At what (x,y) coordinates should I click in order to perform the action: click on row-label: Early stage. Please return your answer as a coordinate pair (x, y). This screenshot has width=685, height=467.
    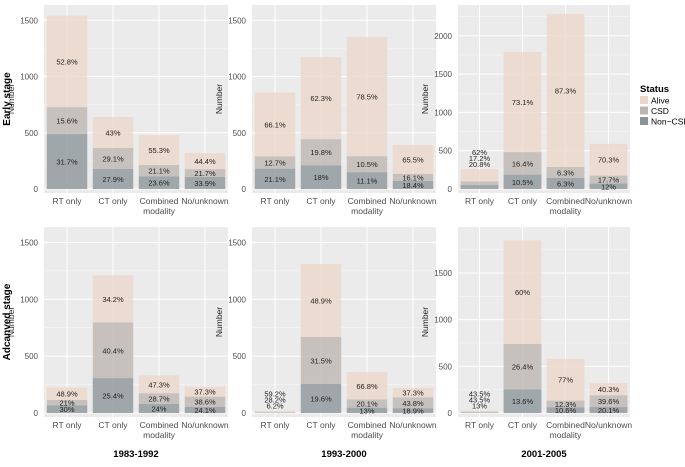
    Looking at the image, I should click on (7, 99).